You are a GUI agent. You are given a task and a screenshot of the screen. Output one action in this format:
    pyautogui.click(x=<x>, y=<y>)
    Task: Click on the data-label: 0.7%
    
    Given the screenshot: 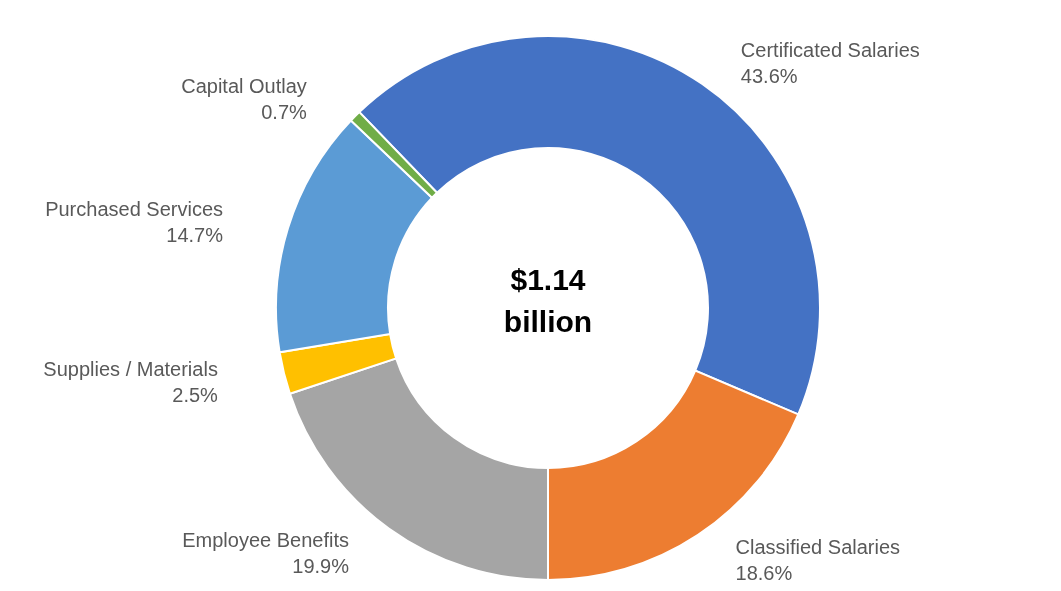 What is the action you would take?
    pyautogui.click(x=284, y=111)
    